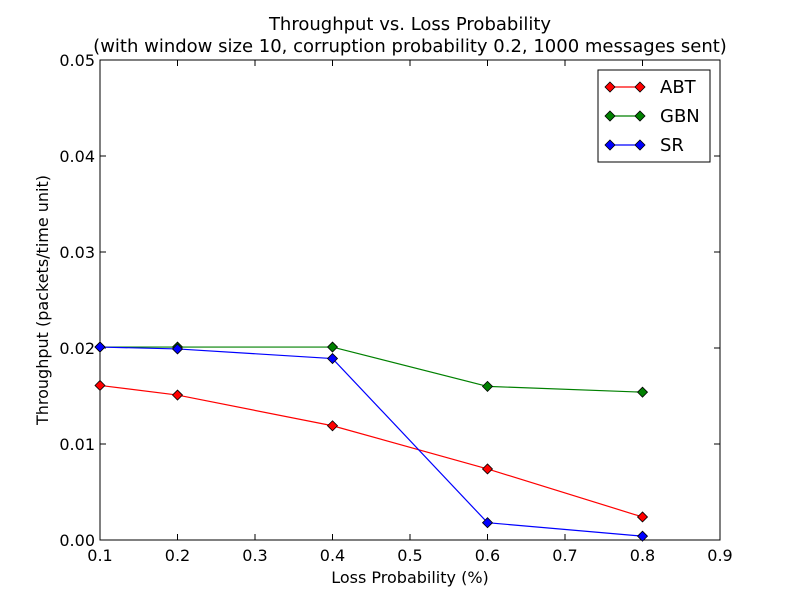 The width and height of the screenshot is (800, 600). Describe the element at coordinates (564, 555) in the screenshot. I see `x-tick-label: 0.7` at that location.